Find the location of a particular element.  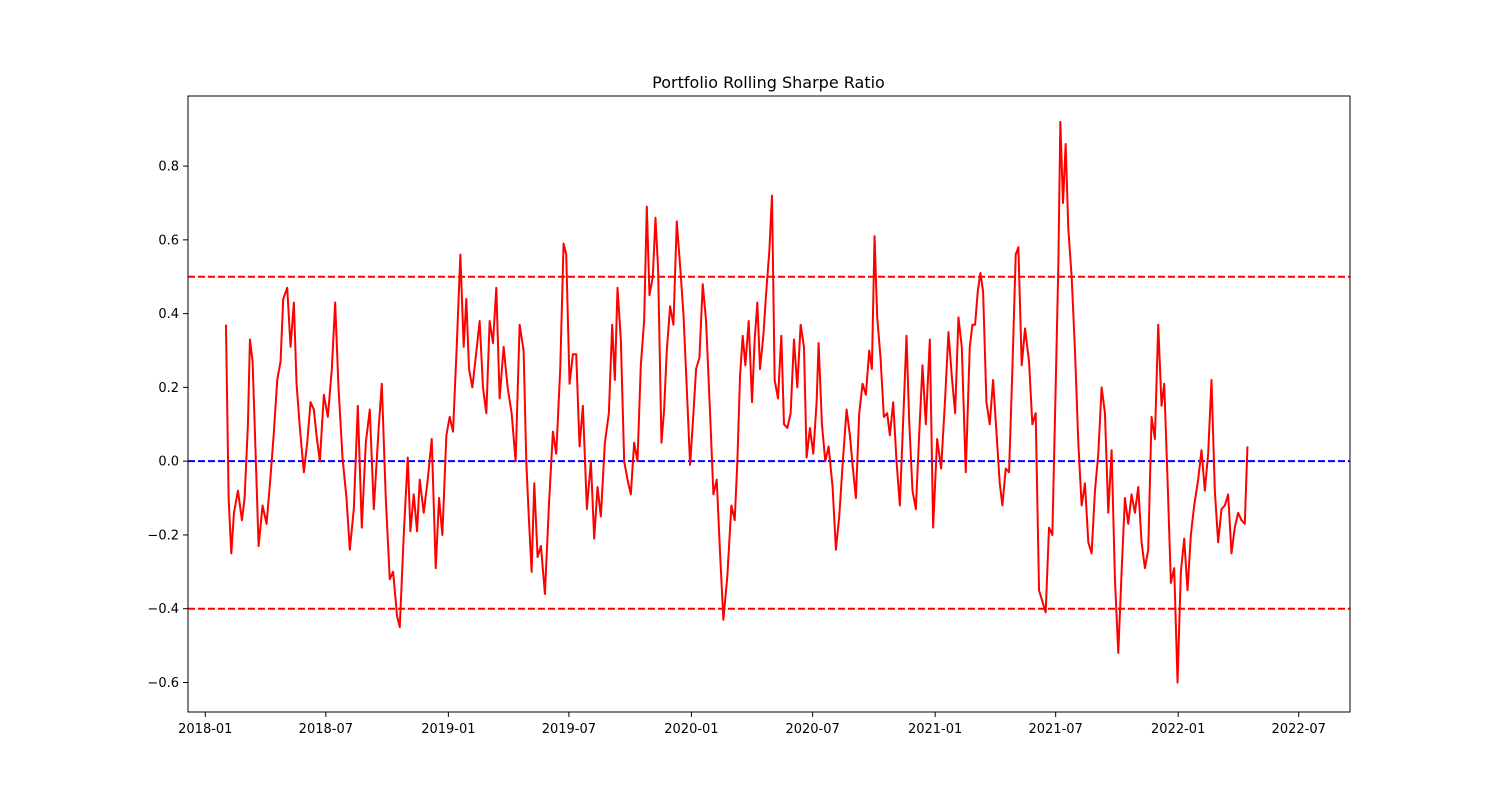

x-tick-label: 2019-01 is located at coordinates (448, 729).